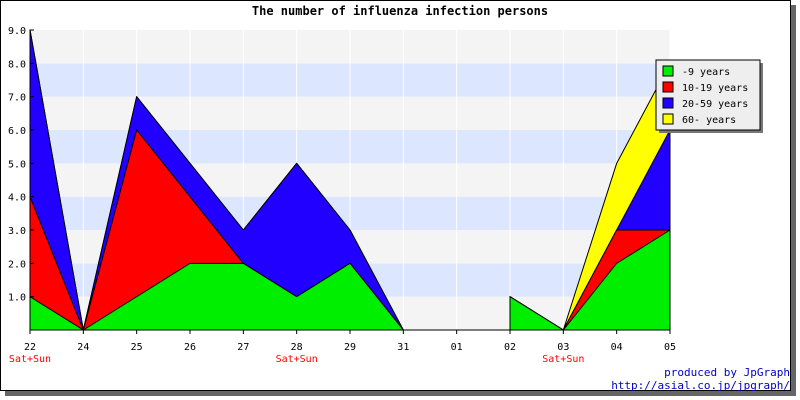 The height and width of the screenshot is (400, 800). I want to click on x-tick-label: 31, so click(403, 347).